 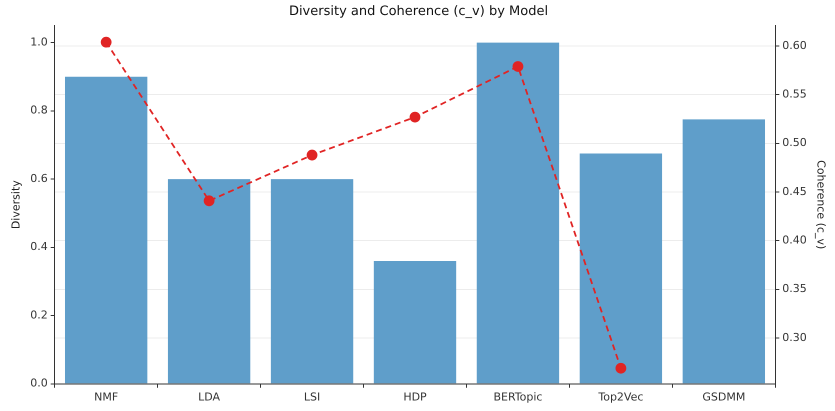 What do you see at coordinates (620, 397) in the screenshot?
I see `x-tick-label: Top2Vec` at bounding box center [620, 397].